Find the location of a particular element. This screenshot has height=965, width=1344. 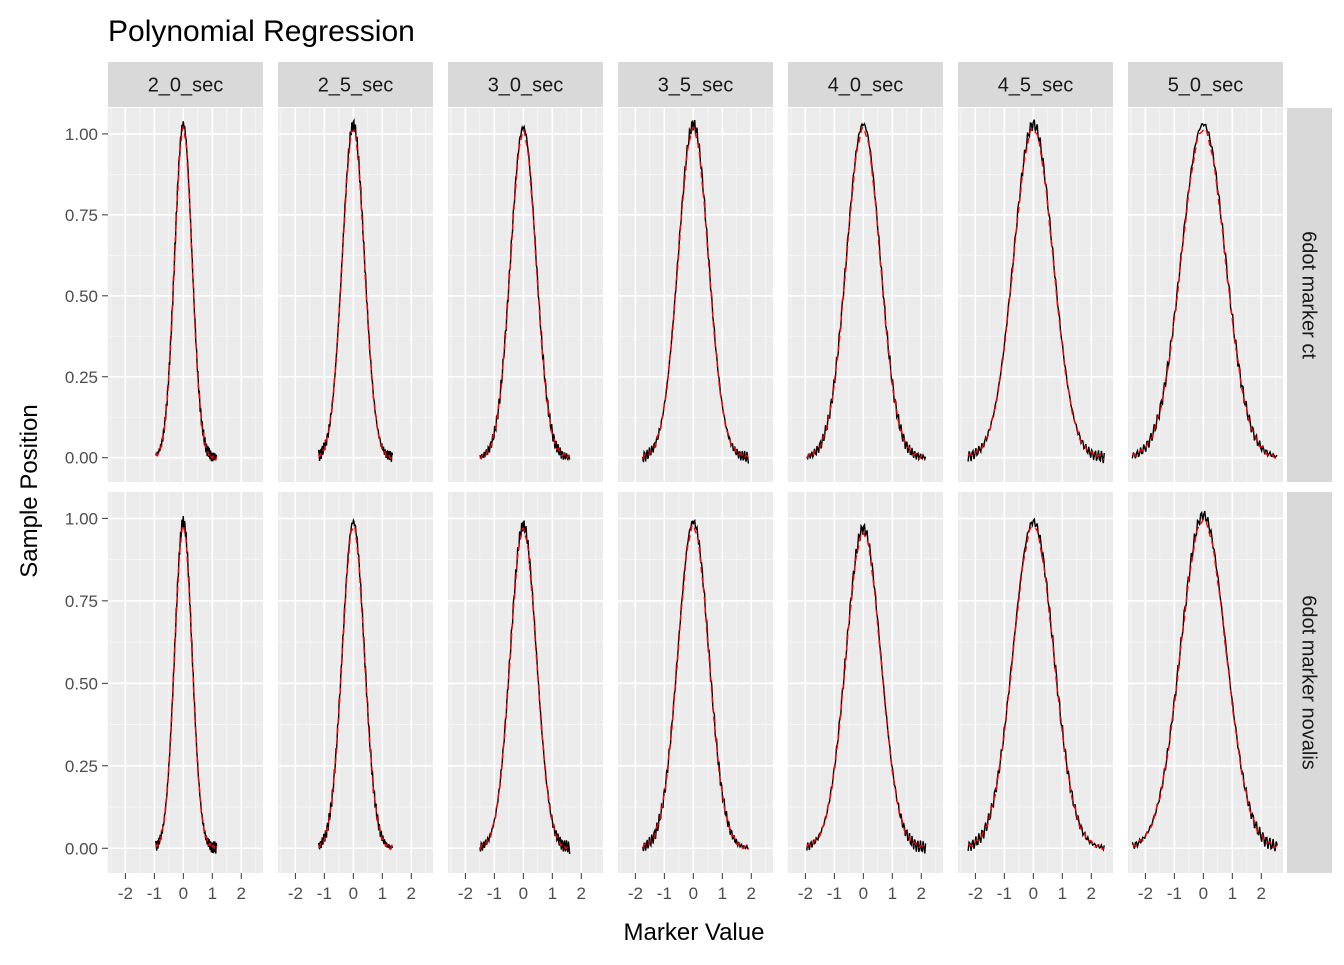

col-strip-label: 3_5_sec is located at coordinates (696, 86).